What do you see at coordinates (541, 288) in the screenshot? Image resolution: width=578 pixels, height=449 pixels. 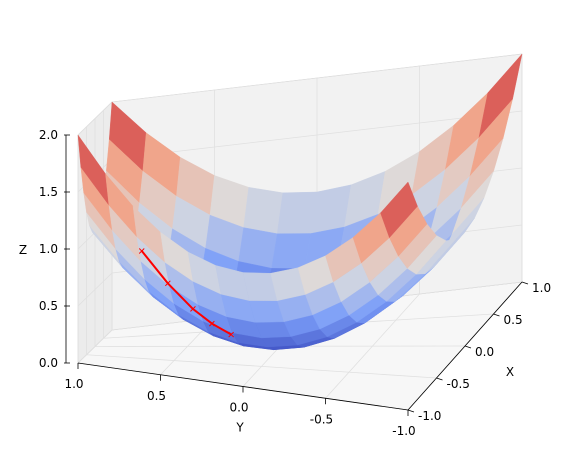 I see `x-tick-label: 1.0` at bounding box center [541, 288].